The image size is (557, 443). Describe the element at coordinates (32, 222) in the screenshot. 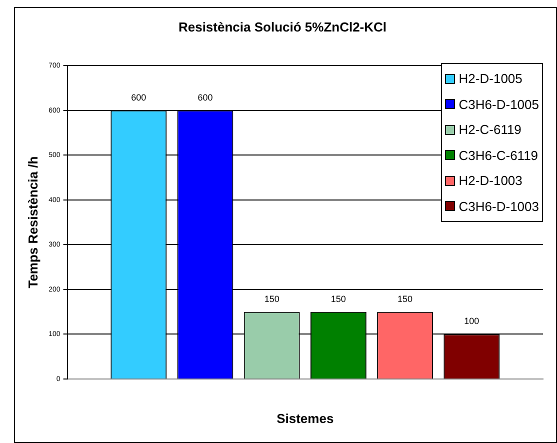

I see `y-axis-title: Temps Resistència /h` at that location.